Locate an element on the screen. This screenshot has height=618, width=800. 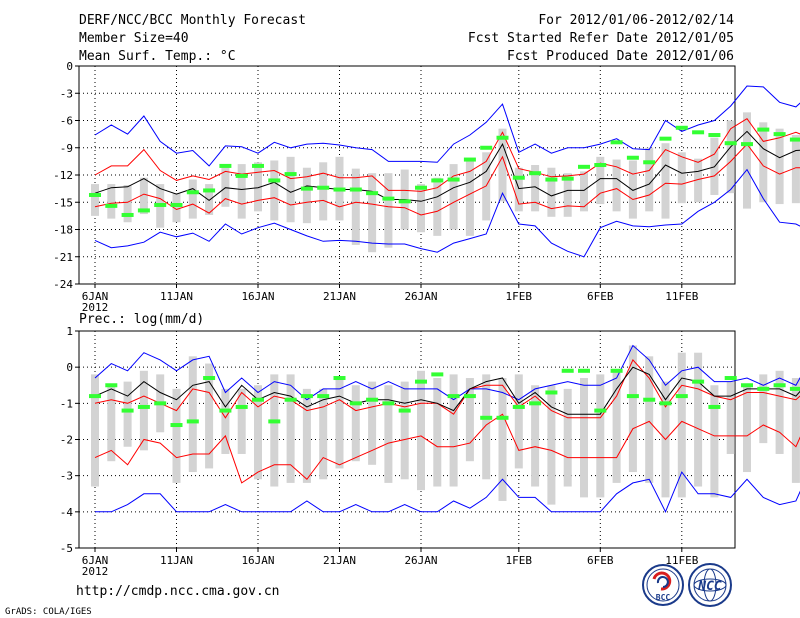
prec-upper-line is located at coordinates (447, 388).